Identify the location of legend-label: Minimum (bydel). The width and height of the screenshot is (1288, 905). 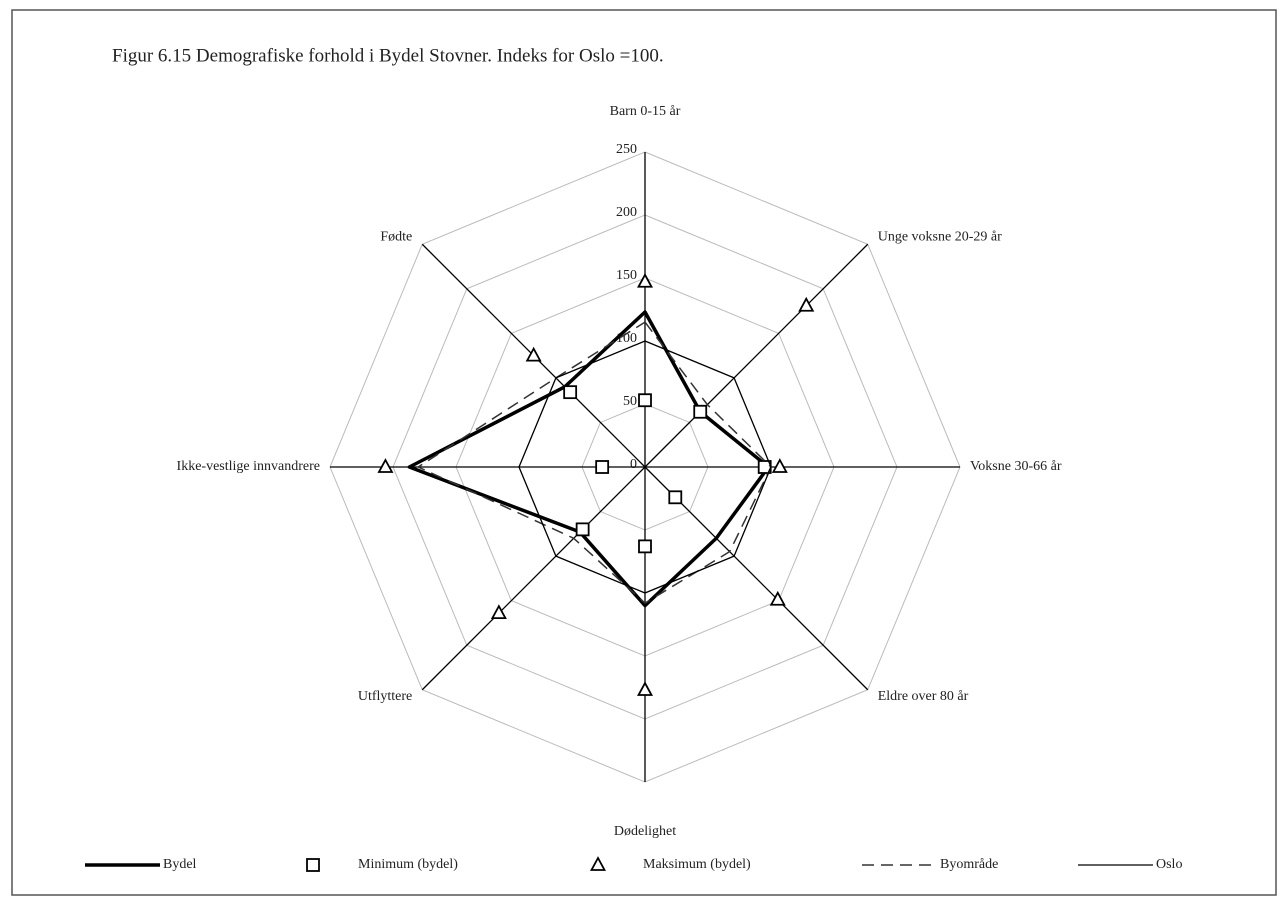
(408, 864).